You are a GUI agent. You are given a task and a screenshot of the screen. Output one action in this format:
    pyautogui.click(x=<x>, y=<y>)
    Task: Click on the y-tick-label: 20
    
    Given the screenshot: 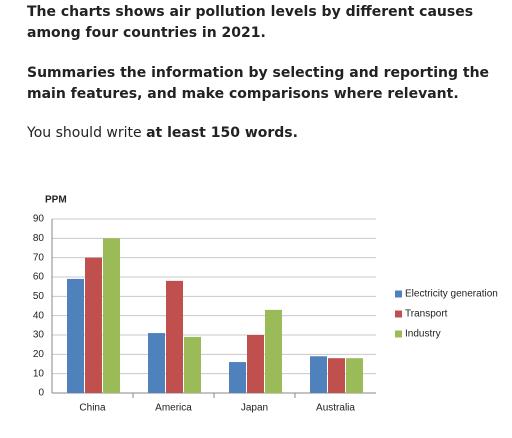 What is the action you would take?
    pyautogui.click(x=39, y=354)
    